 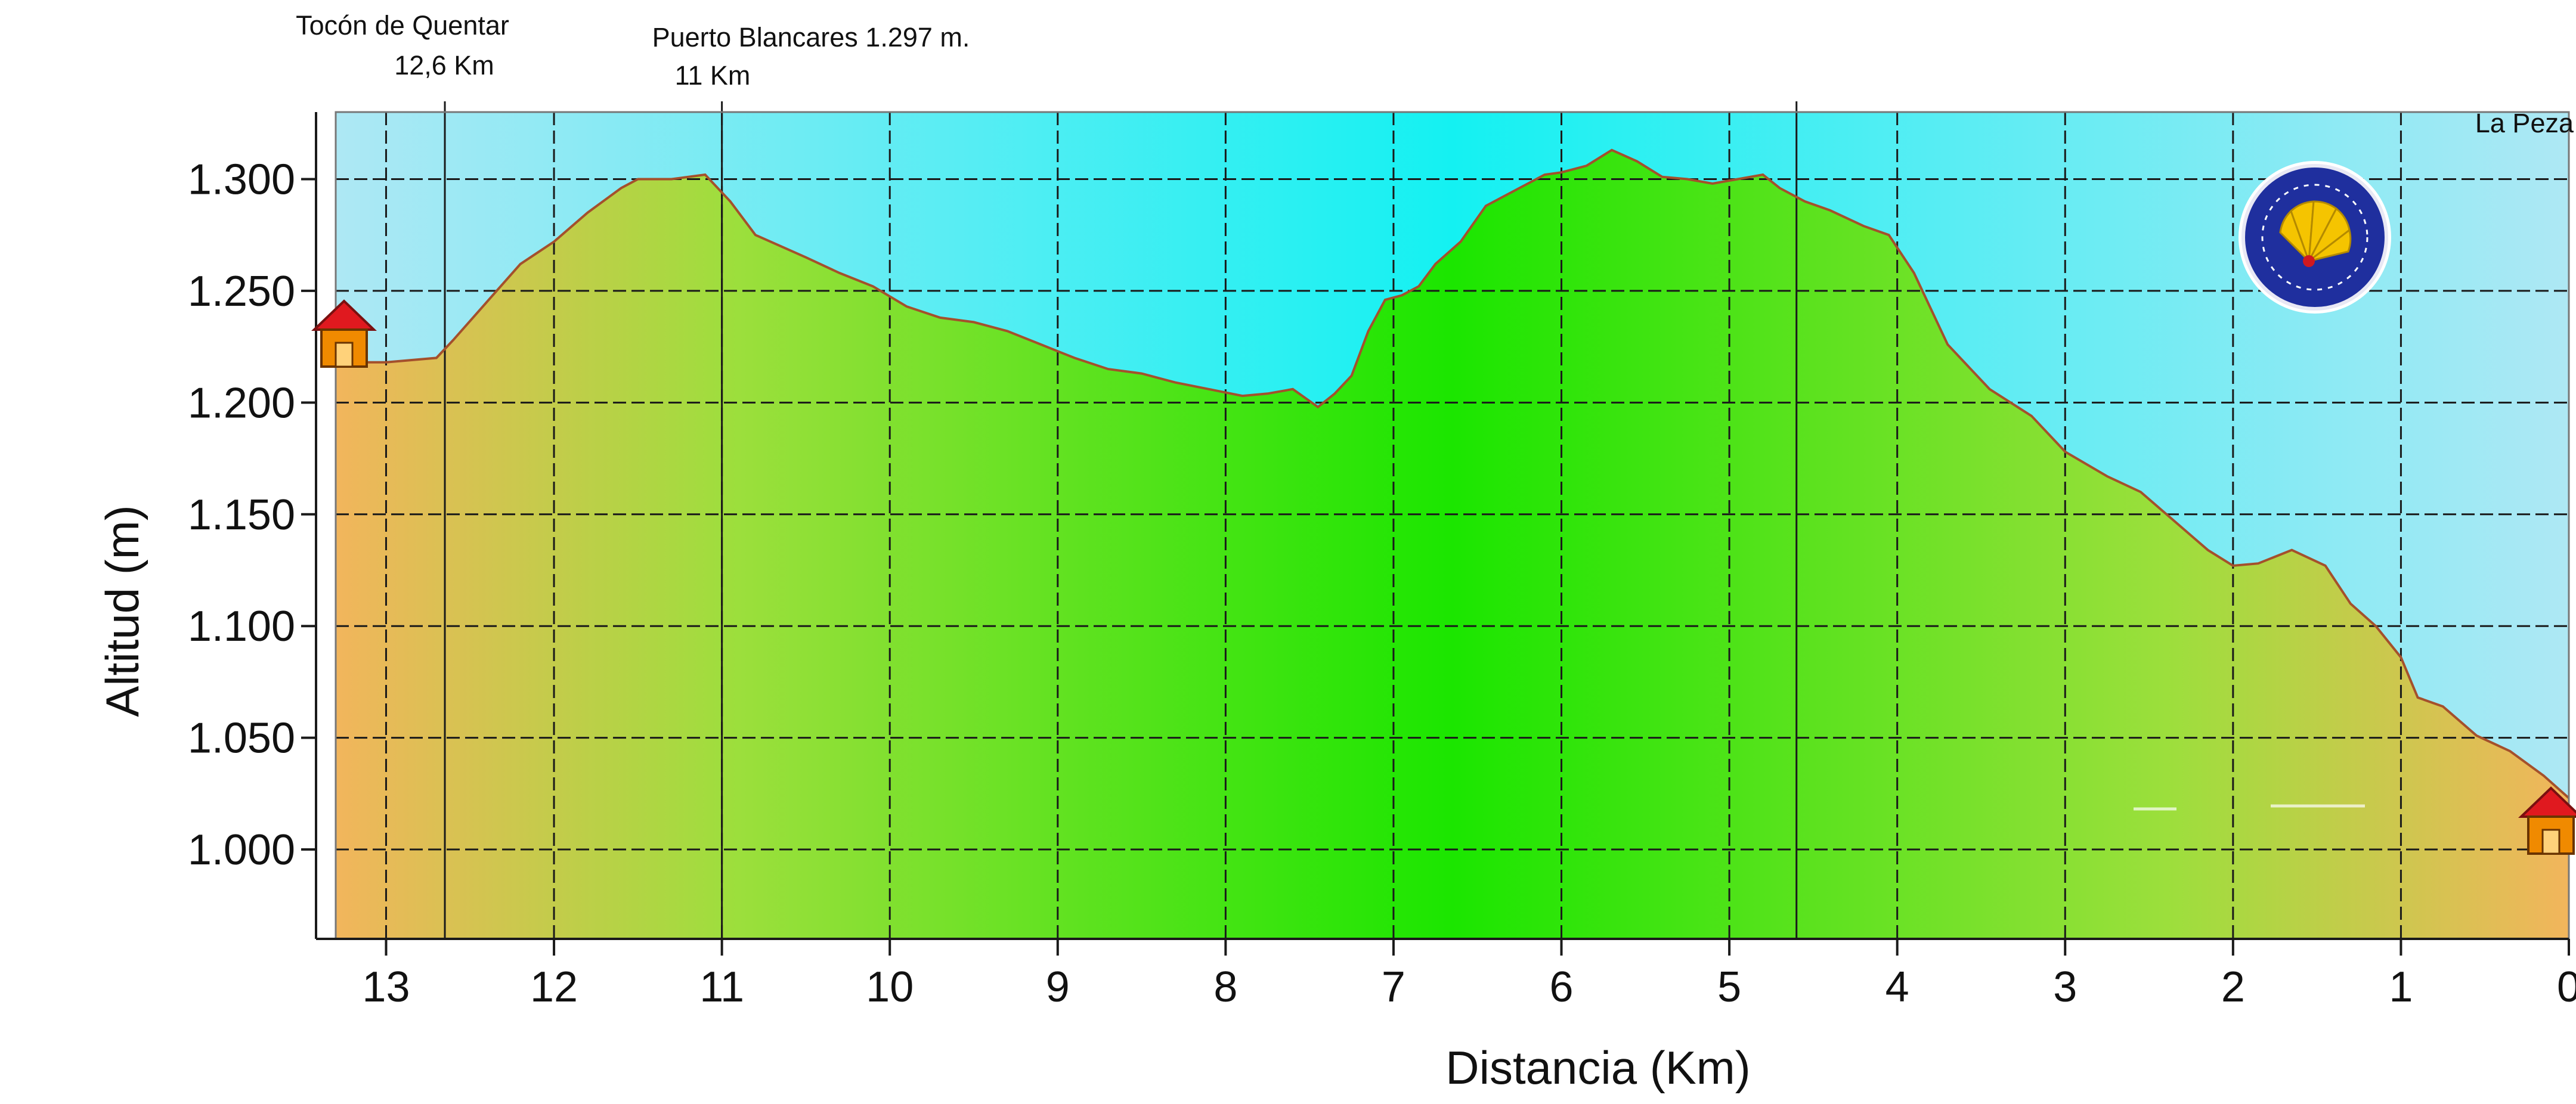 I want to click on x-tick-label: 1, so click(x=2401, y=987).